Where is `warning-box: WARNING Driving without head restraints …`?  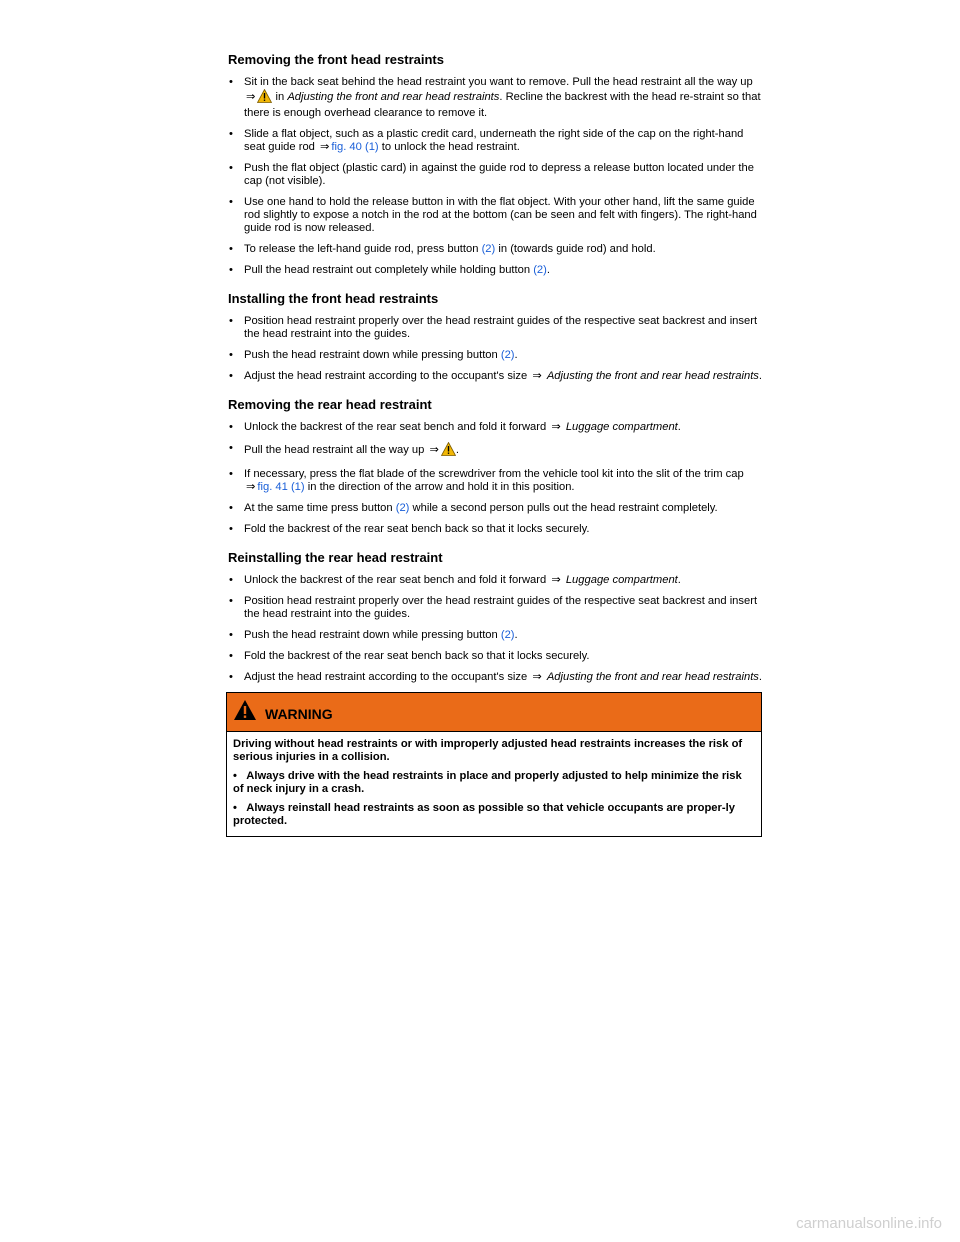 warning-box: WARNING Driving without head restraints … is located at coordinates (494, 764).